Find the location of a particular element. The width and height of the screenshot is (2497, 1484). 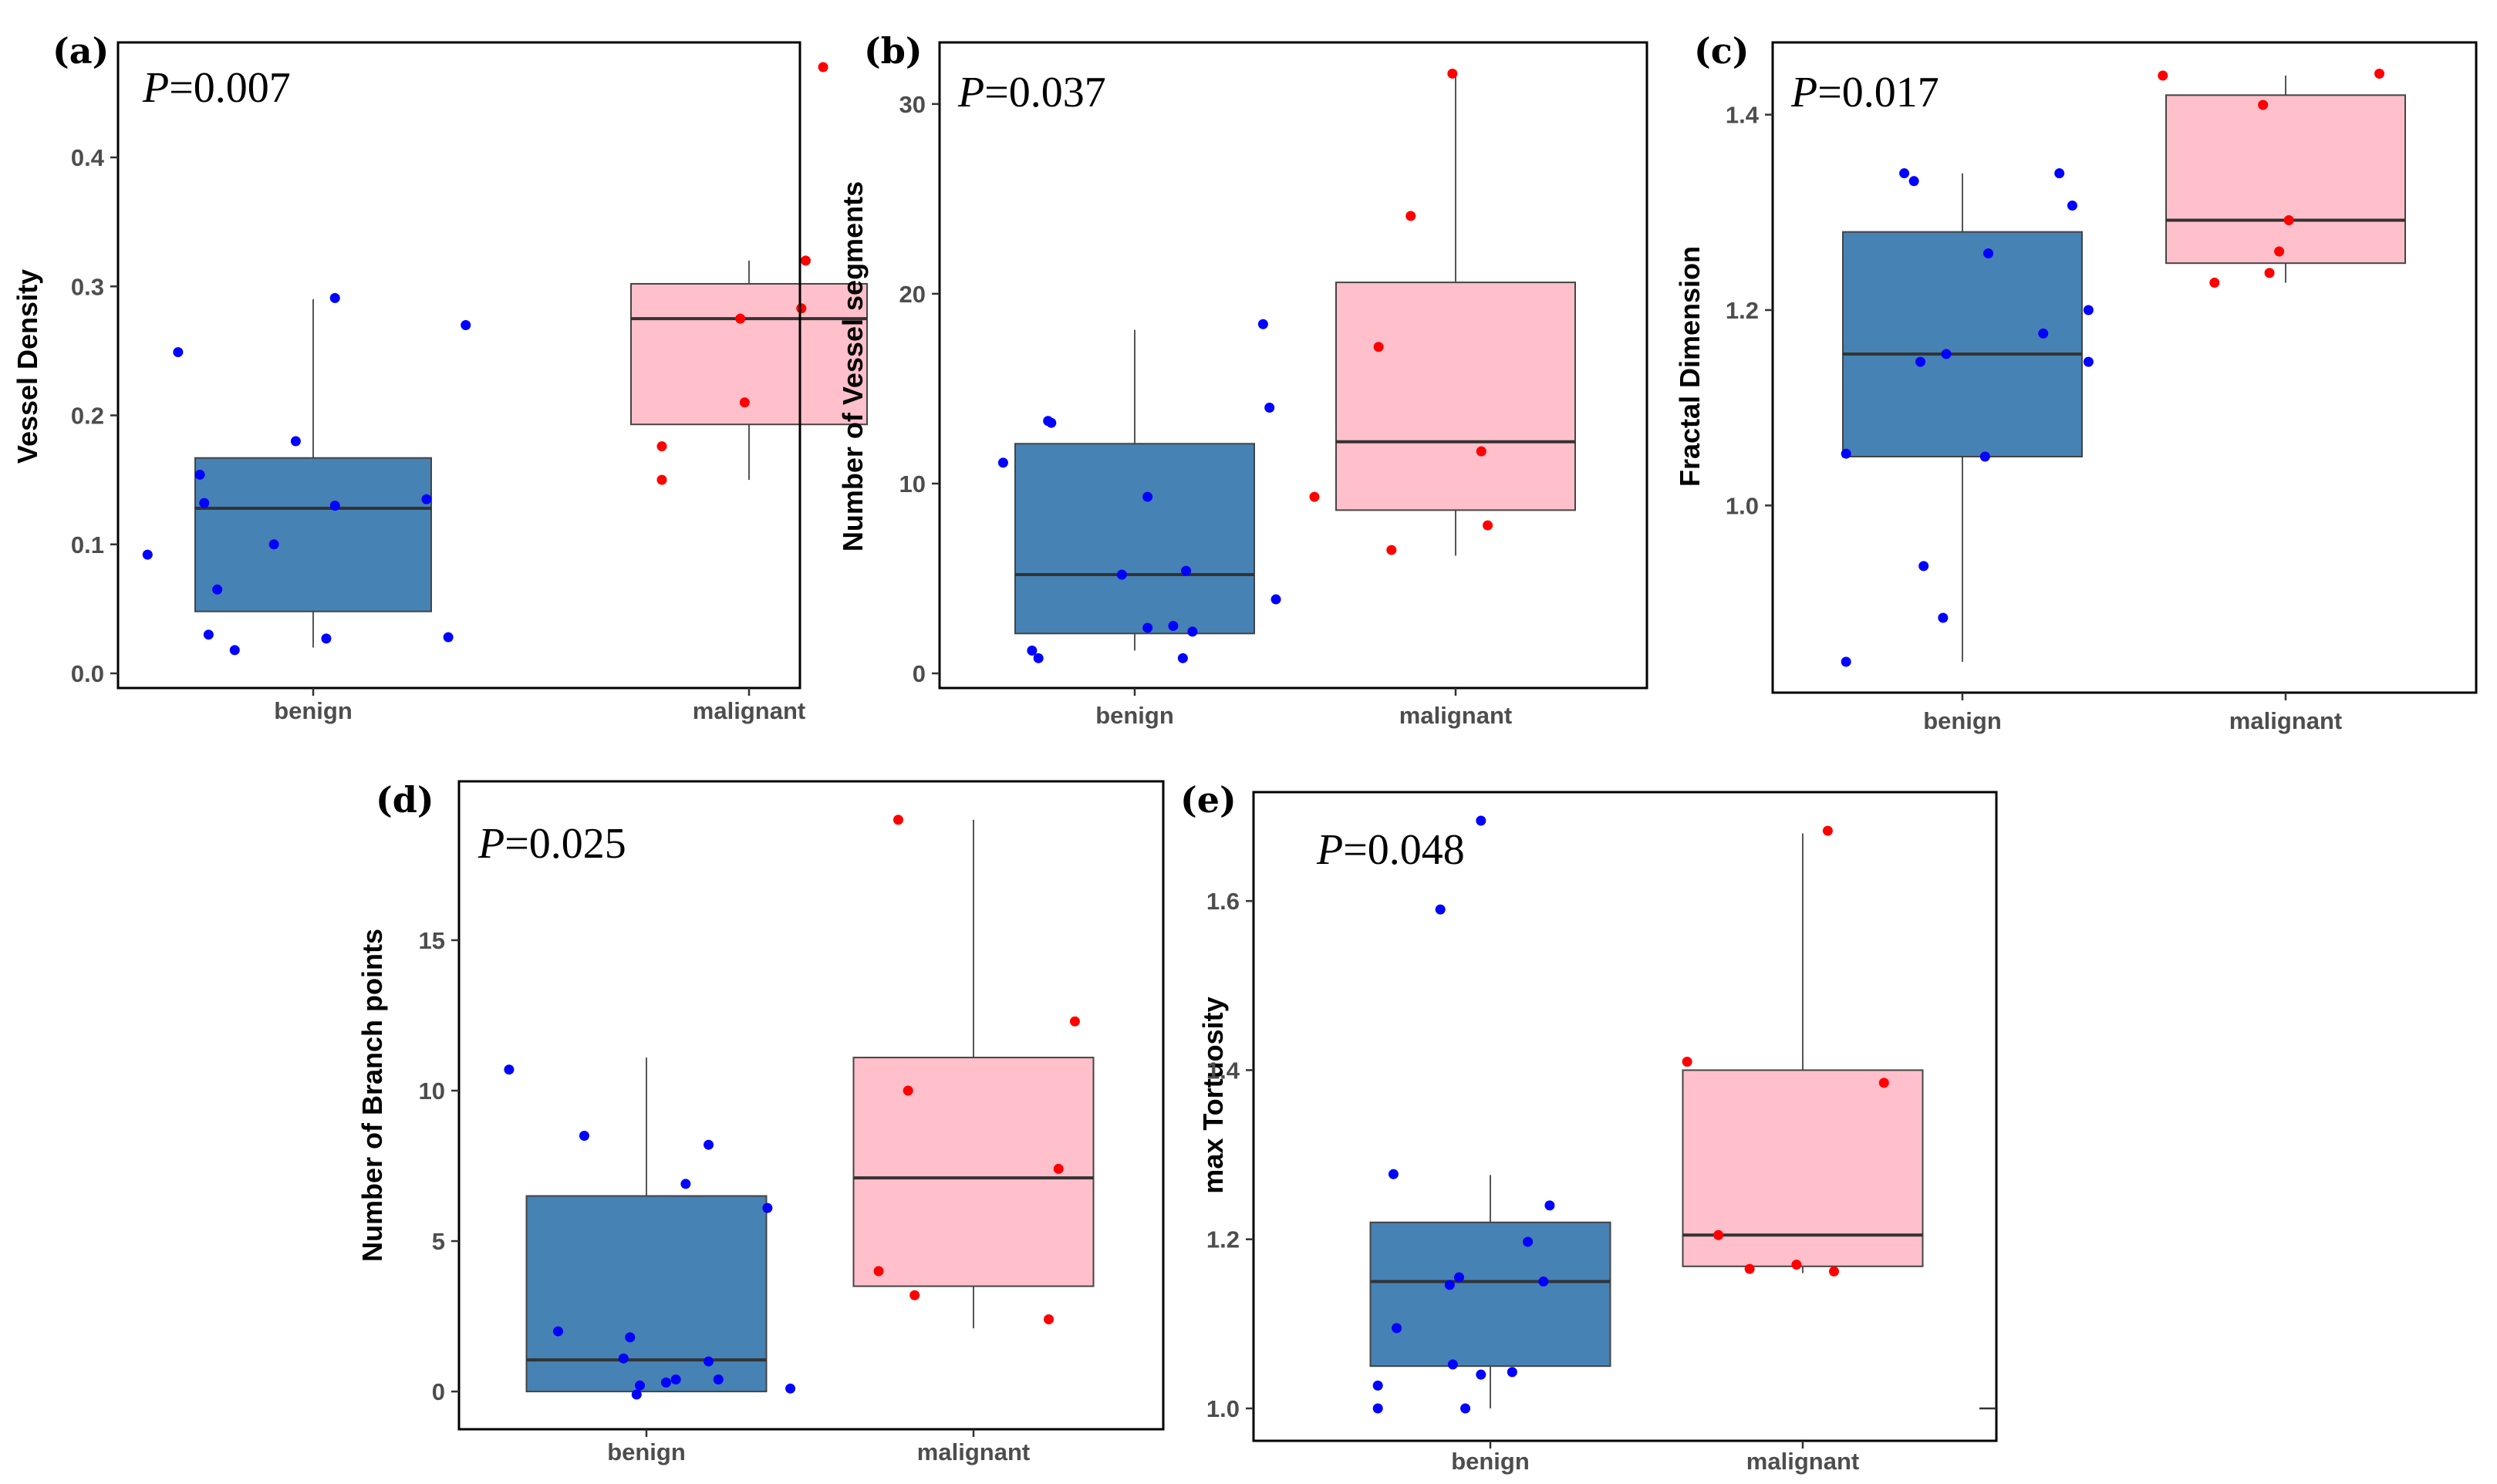

y-tick-label: 30 is located at coordinates (913, 104).